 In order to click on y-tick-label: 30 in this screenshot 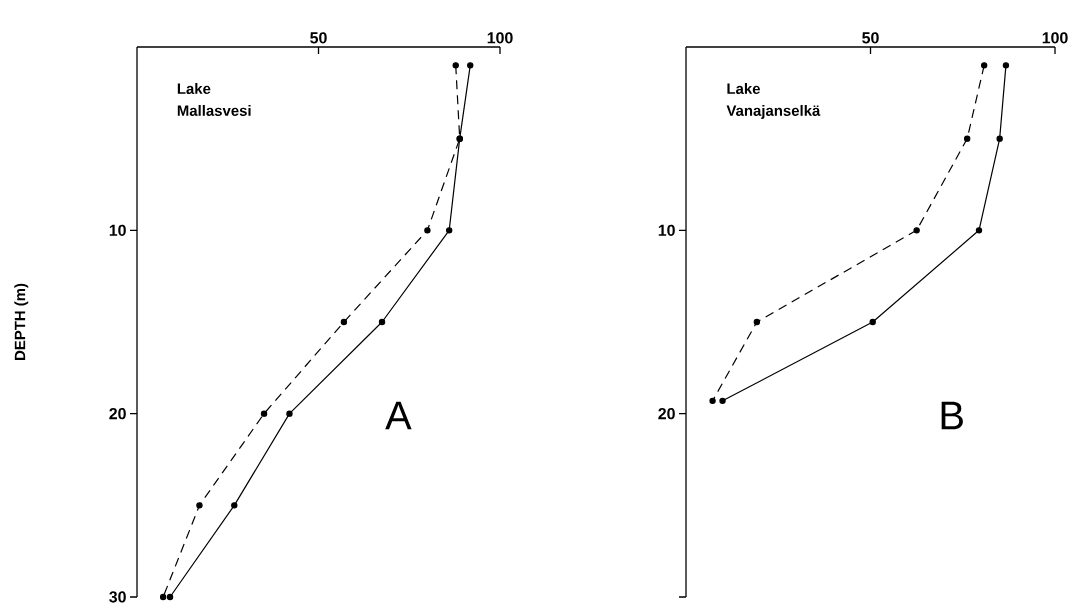, I will do `click(117, 597)`.